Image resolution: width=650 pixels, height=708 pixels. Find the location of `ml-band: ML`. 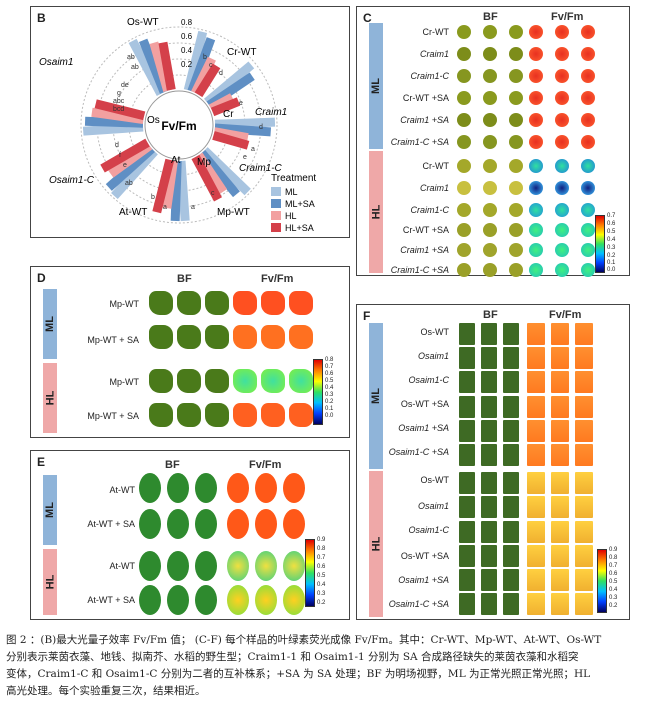

ml-band: ML is located at coordinates (50, 324).